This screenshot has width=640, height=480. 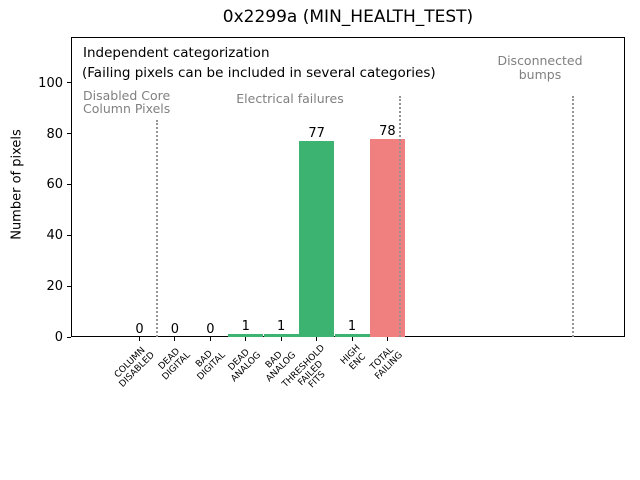 What do you see at coordinates (386, 363) in the screenshot?
I see `x-tick-label: TOTAL FAILING` at bounding box center [386, 363].